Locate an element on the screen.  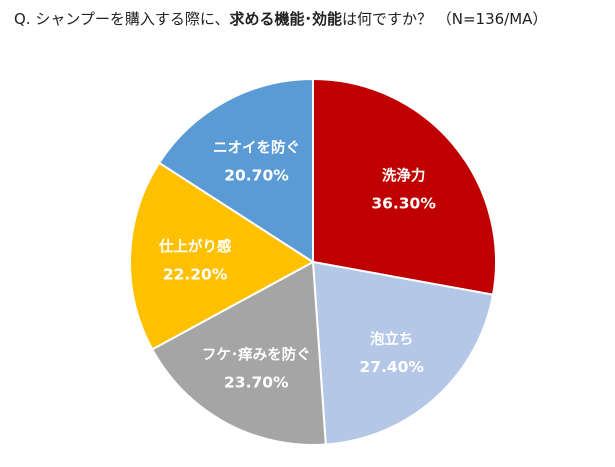
slice-label-1: 泡立ち is located at coordinates (392, 339).